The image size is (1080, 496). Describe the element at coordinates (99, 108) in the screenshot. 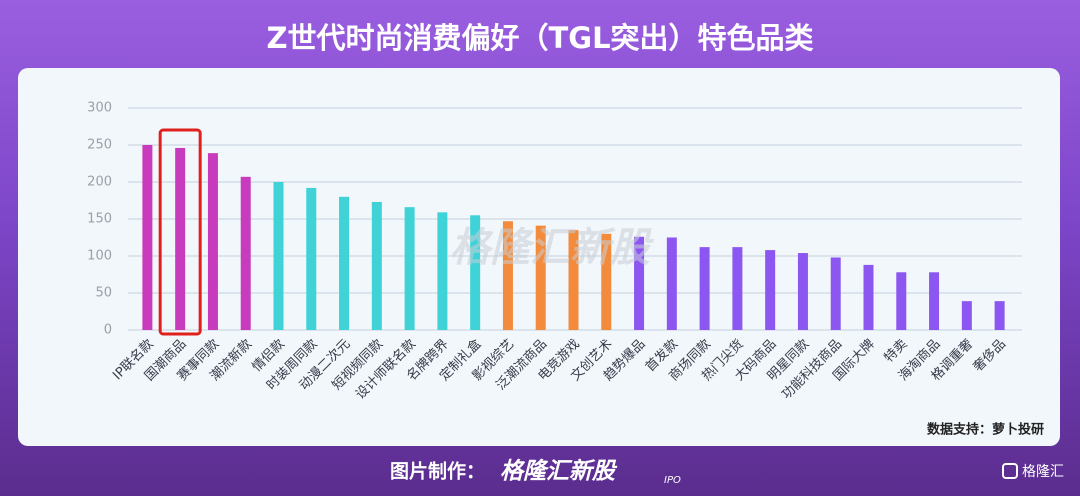

I see `y-tick-label: 300` at that location.